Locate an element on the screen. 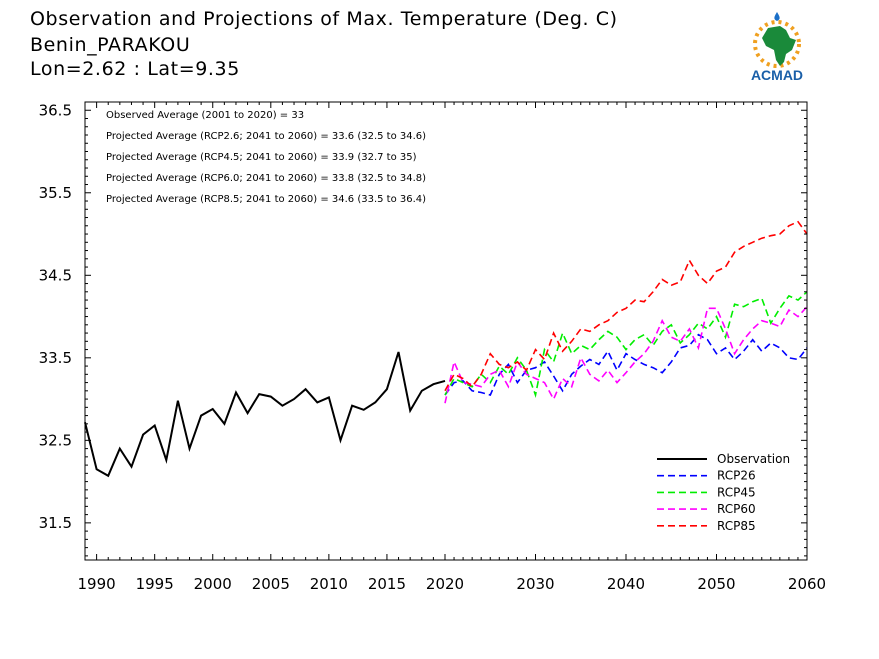  water-drop-icon is located at coordinates (777, 16).